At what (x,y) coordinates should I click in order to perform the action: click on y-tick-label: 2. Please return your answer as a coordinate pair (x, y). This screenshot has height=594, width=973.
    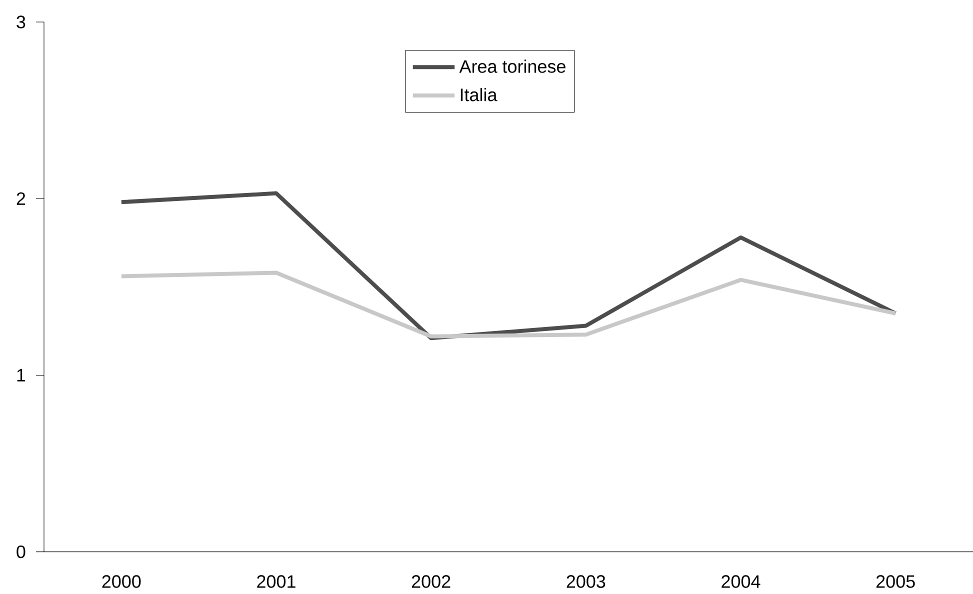
    Looking at the image, I should click on (21, 198).